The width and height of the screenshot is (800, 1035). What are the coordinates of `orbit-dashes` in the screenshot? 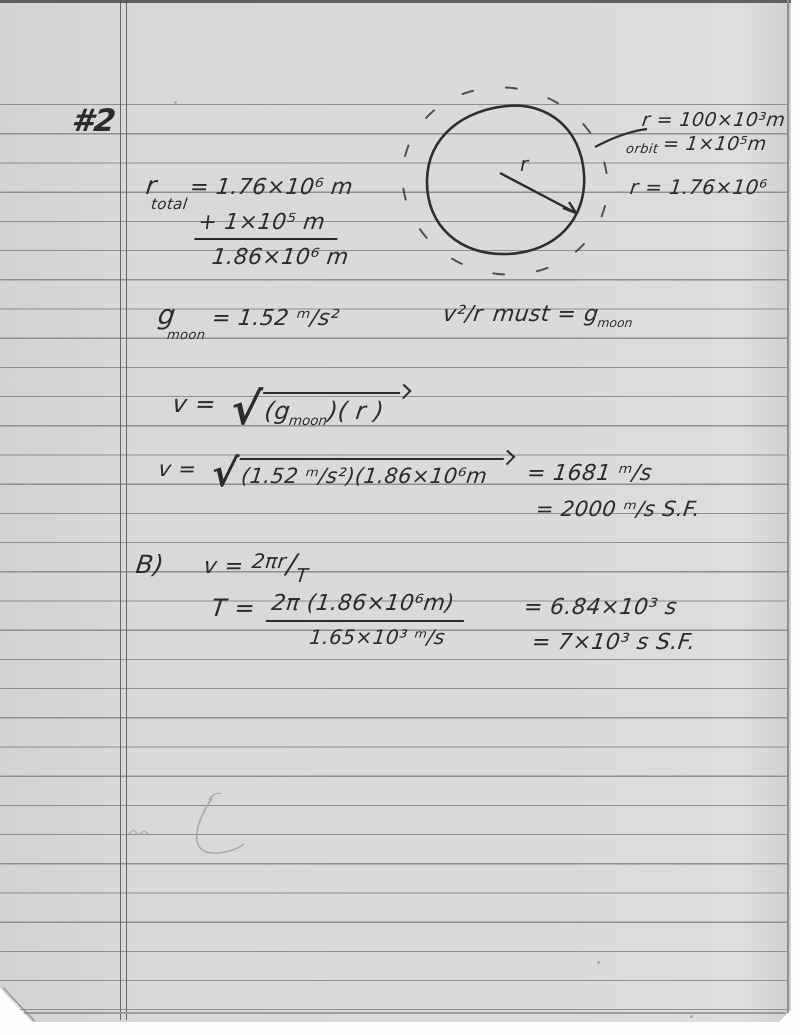 It's located at (505, 181).